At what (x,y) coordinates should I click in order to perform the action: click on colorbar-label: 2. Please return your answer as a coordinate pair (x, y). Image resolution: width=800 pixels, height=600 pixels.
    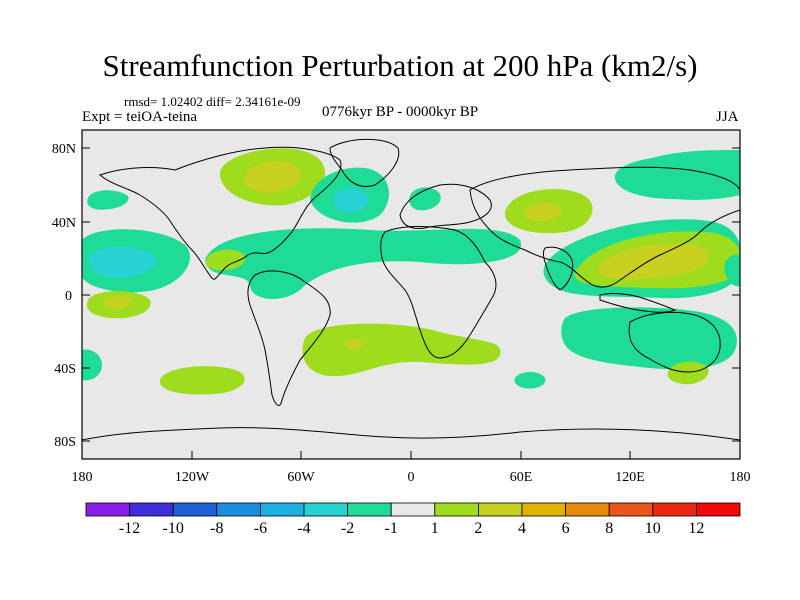
    Looking at the image, I should click on (478, 528).